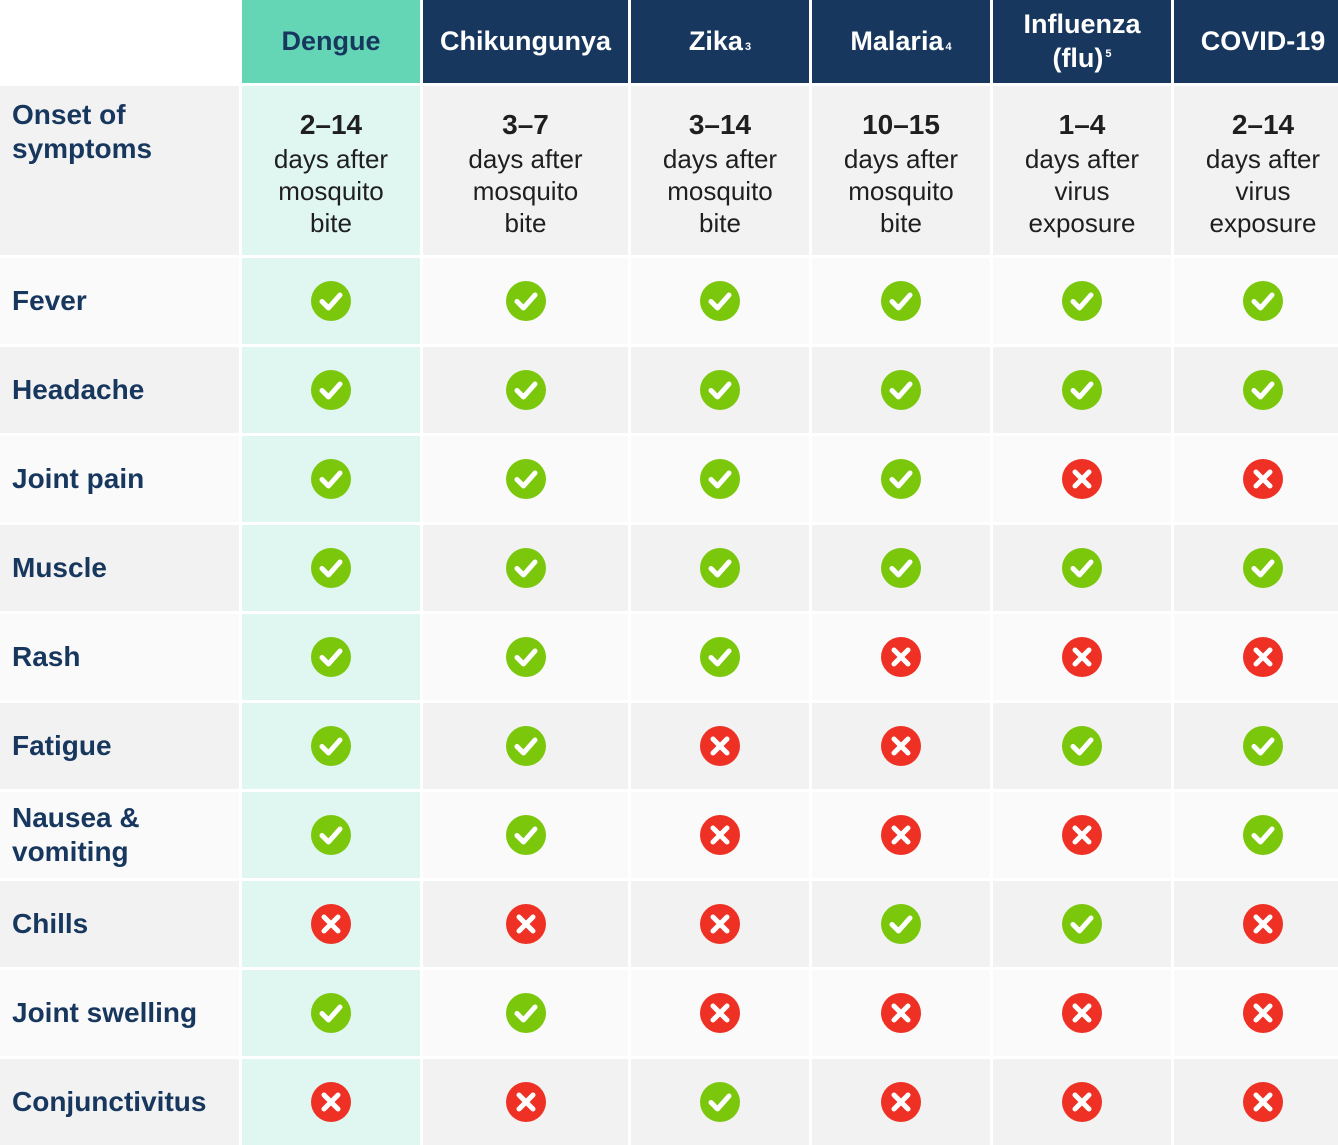 Image resolution: width=1338 pixels, height=1145 pixels. I want to click on symptom-cell-joint-pain-influenza, so click(1082, 479).